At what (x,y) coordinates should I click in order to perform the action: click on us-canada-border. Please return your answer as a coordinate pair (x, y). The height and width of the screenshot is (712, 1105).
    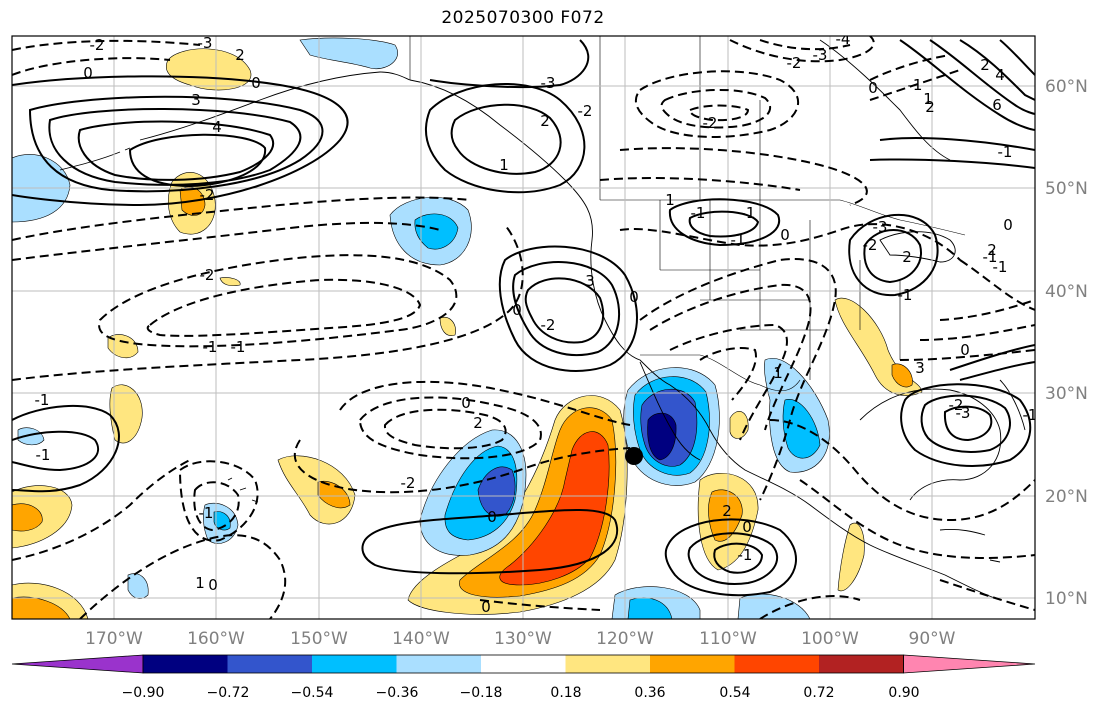
    Looking at the image, I should click on (783, 217).